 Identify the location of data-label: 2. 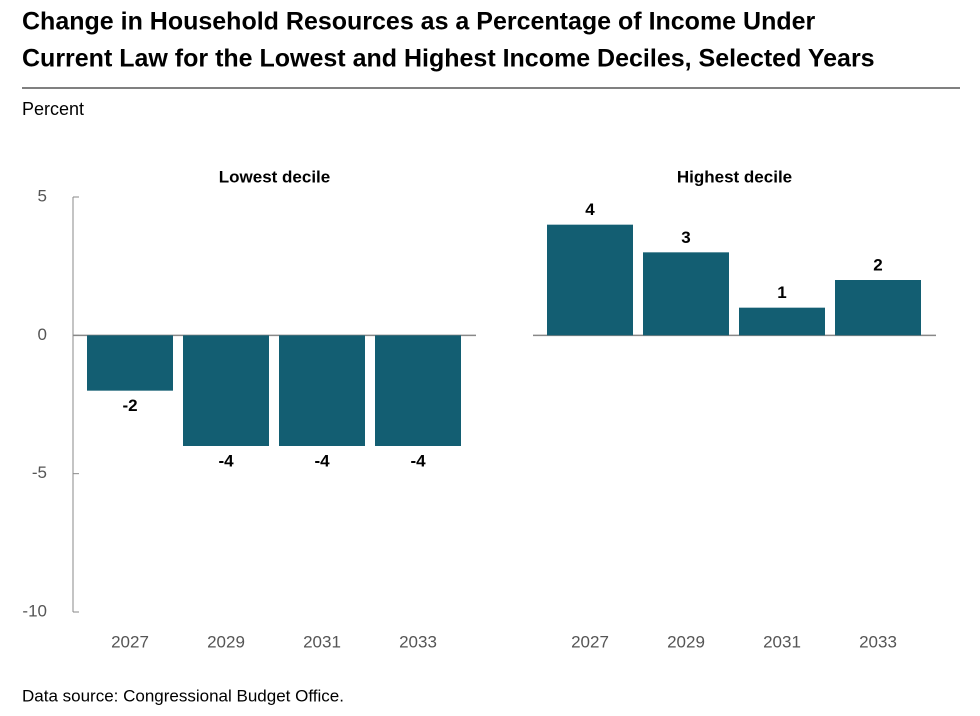
(877, 264).